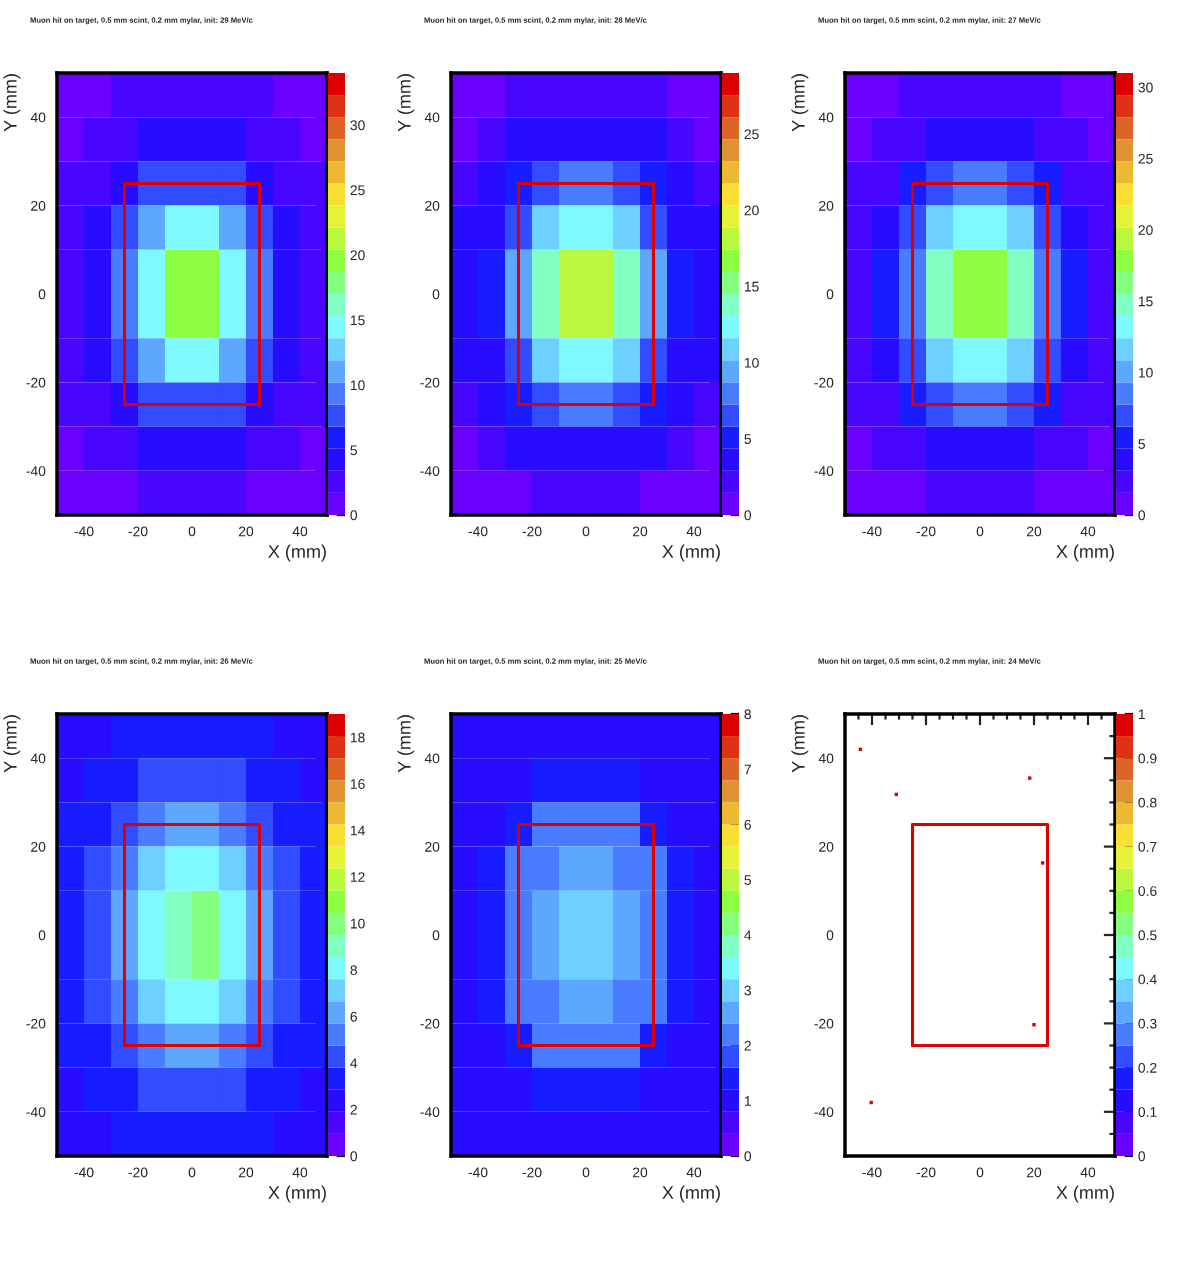 This screenshot has width=1181, height=1281. I want to click on color-bar-label: 0.4, so click(1147, 979).